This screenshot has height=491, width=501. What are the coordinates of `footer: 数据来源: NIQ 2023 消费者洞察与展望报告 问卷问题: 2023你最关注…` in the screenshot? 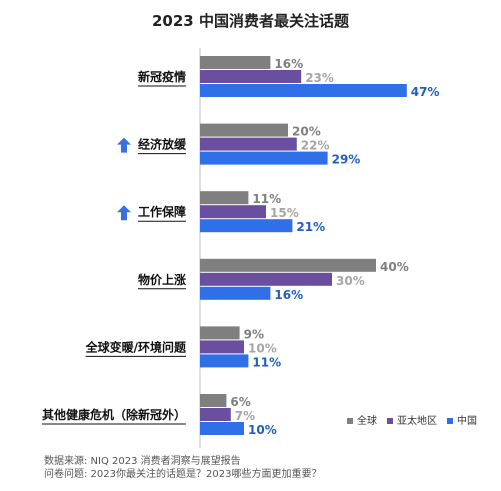 It's located at (182, 468).